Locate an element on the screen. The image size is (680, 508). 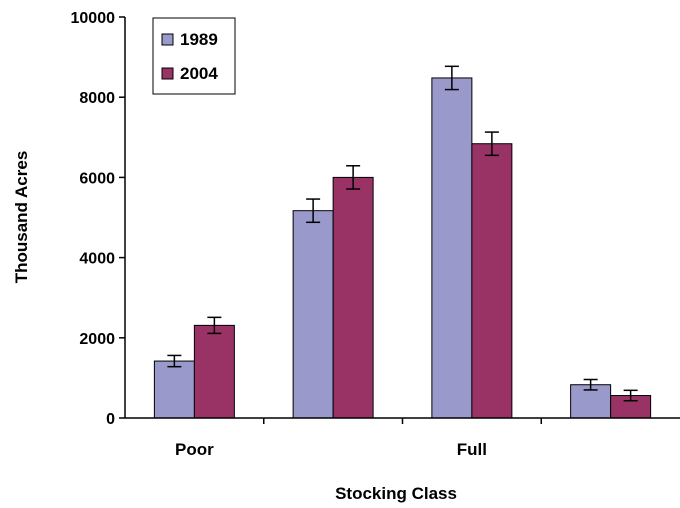
y-tick-label: 10000 is located at coordinates (93, 18).